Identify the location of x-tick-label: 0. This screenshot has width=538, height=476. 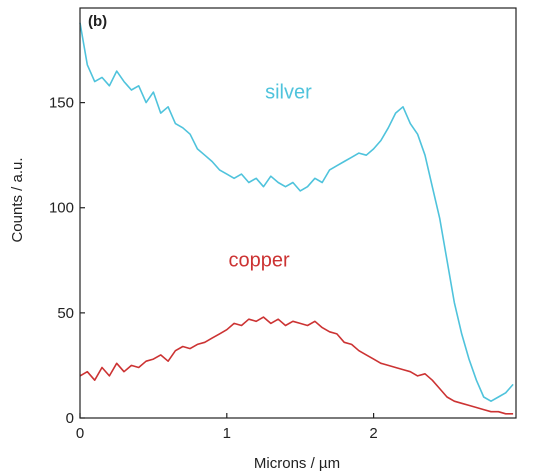
(80, 433).